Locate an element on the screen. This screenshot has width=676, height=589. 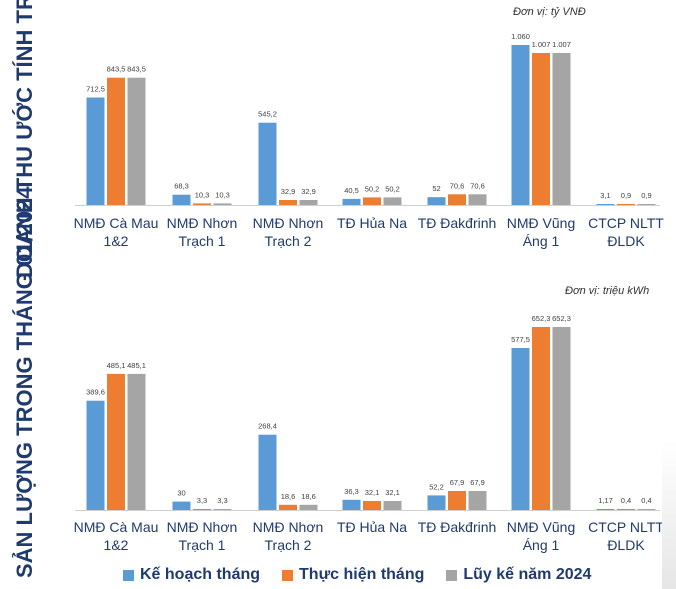
data-label-cumulative-1-3: 32,1 is located at coordinates (392, 492).